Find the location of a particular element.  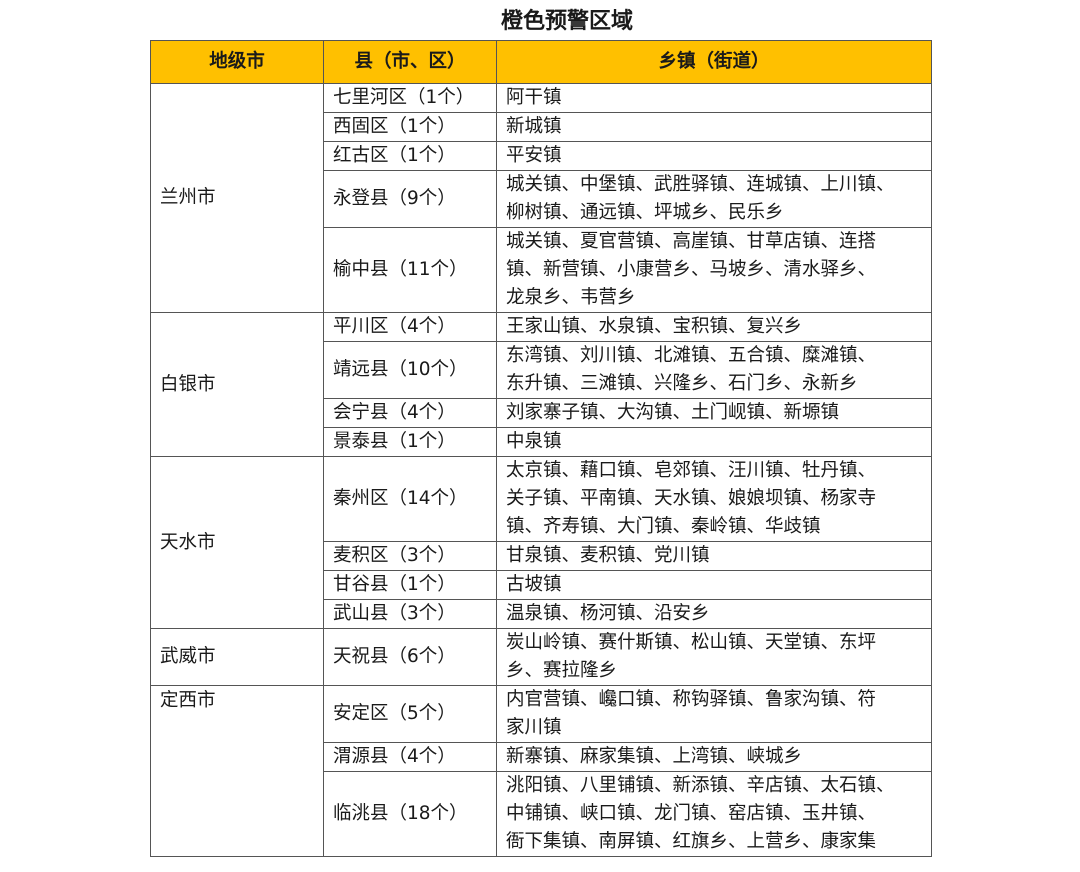

towns-line: 王家山镇、水泉镇、宝积镇、复兴乡 is located at coordinates (654, 326).